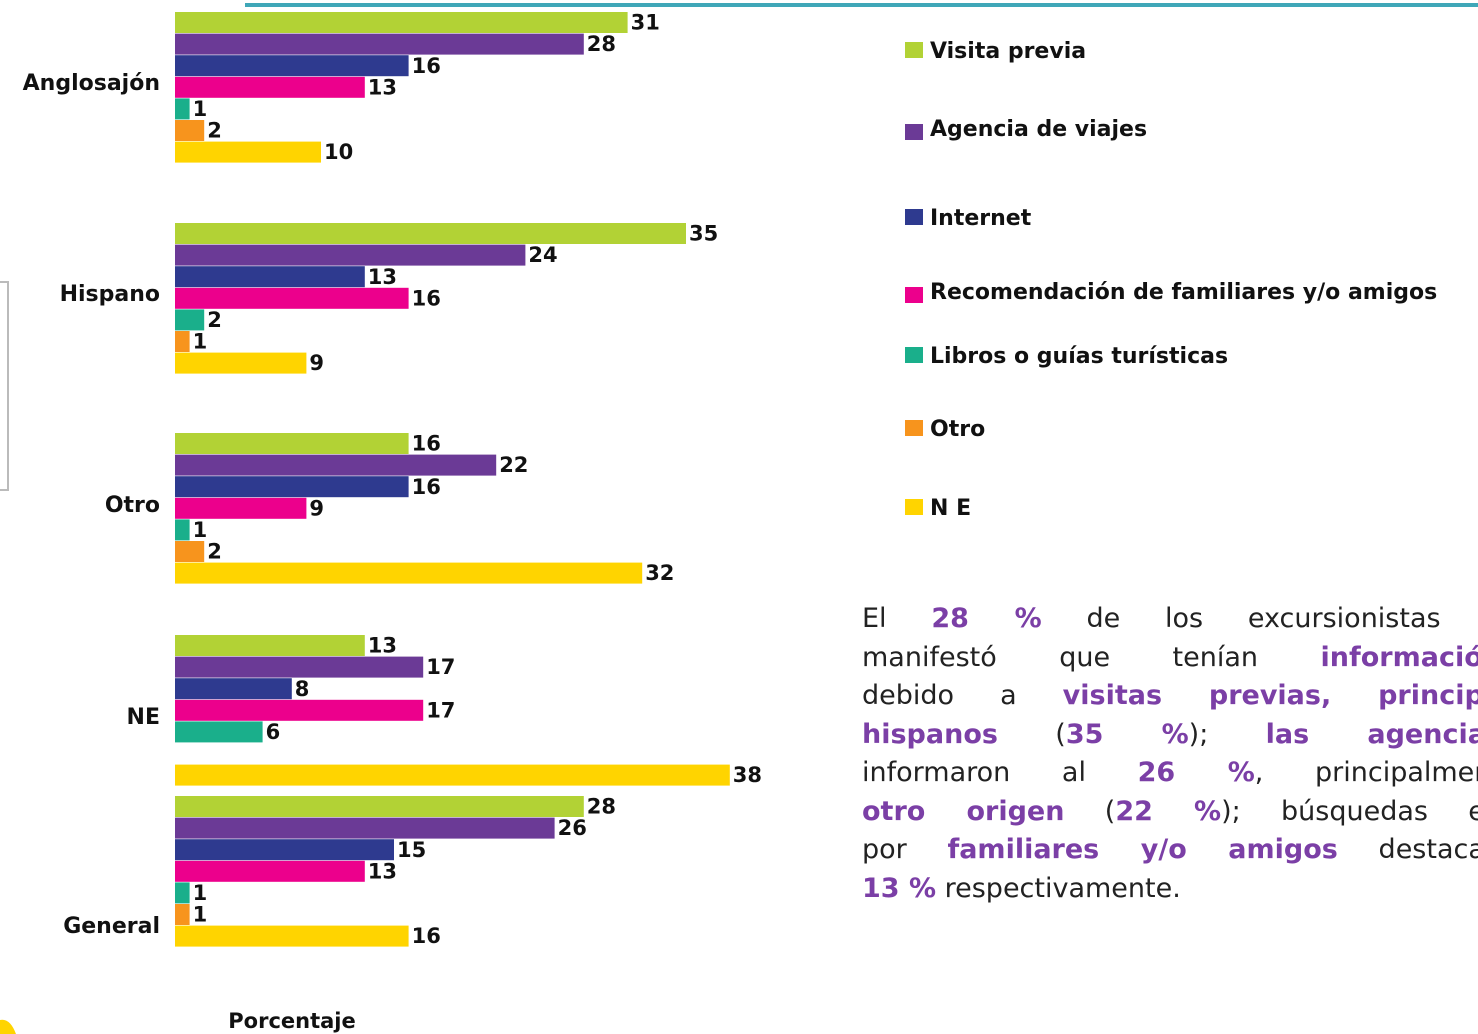 Image resolution: width=1478 pixels, height=1034 pixels. What do you see at coordinates (1270, 695) in the screenshot?
I see `highlight-text: visitas previas, principa` at bounding box center [1270, 695].